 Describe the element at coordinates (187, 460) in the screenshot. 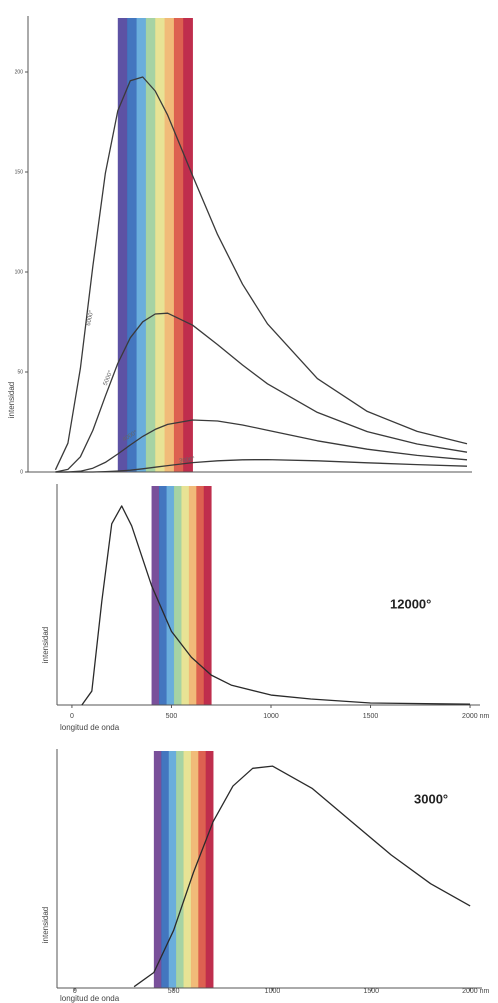

I see `curve-label: 3000°` at that location.